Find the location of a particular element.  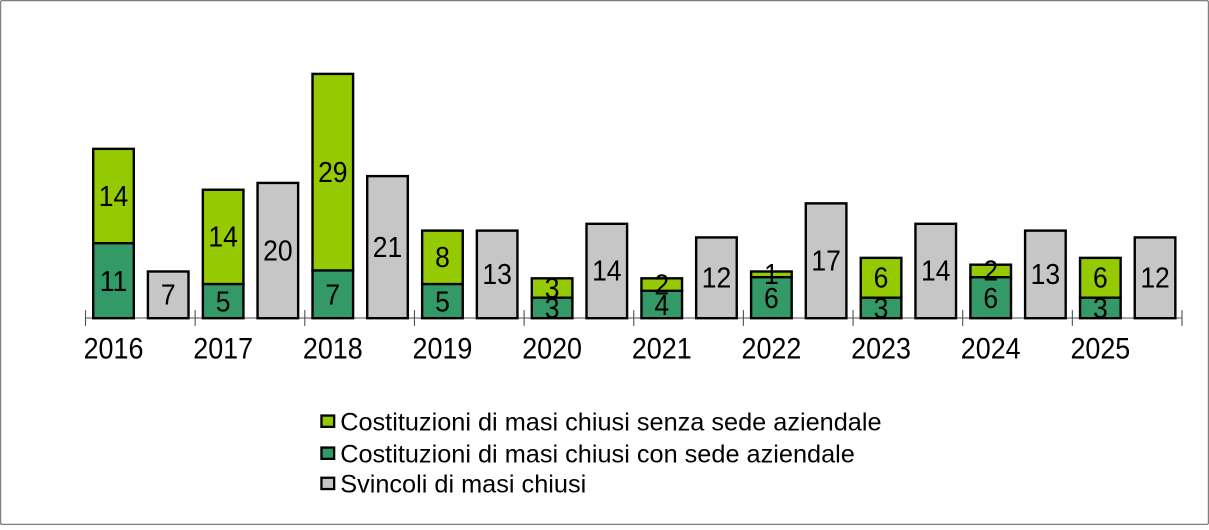

svg-text: 4 is located at coordinates (661, 305).